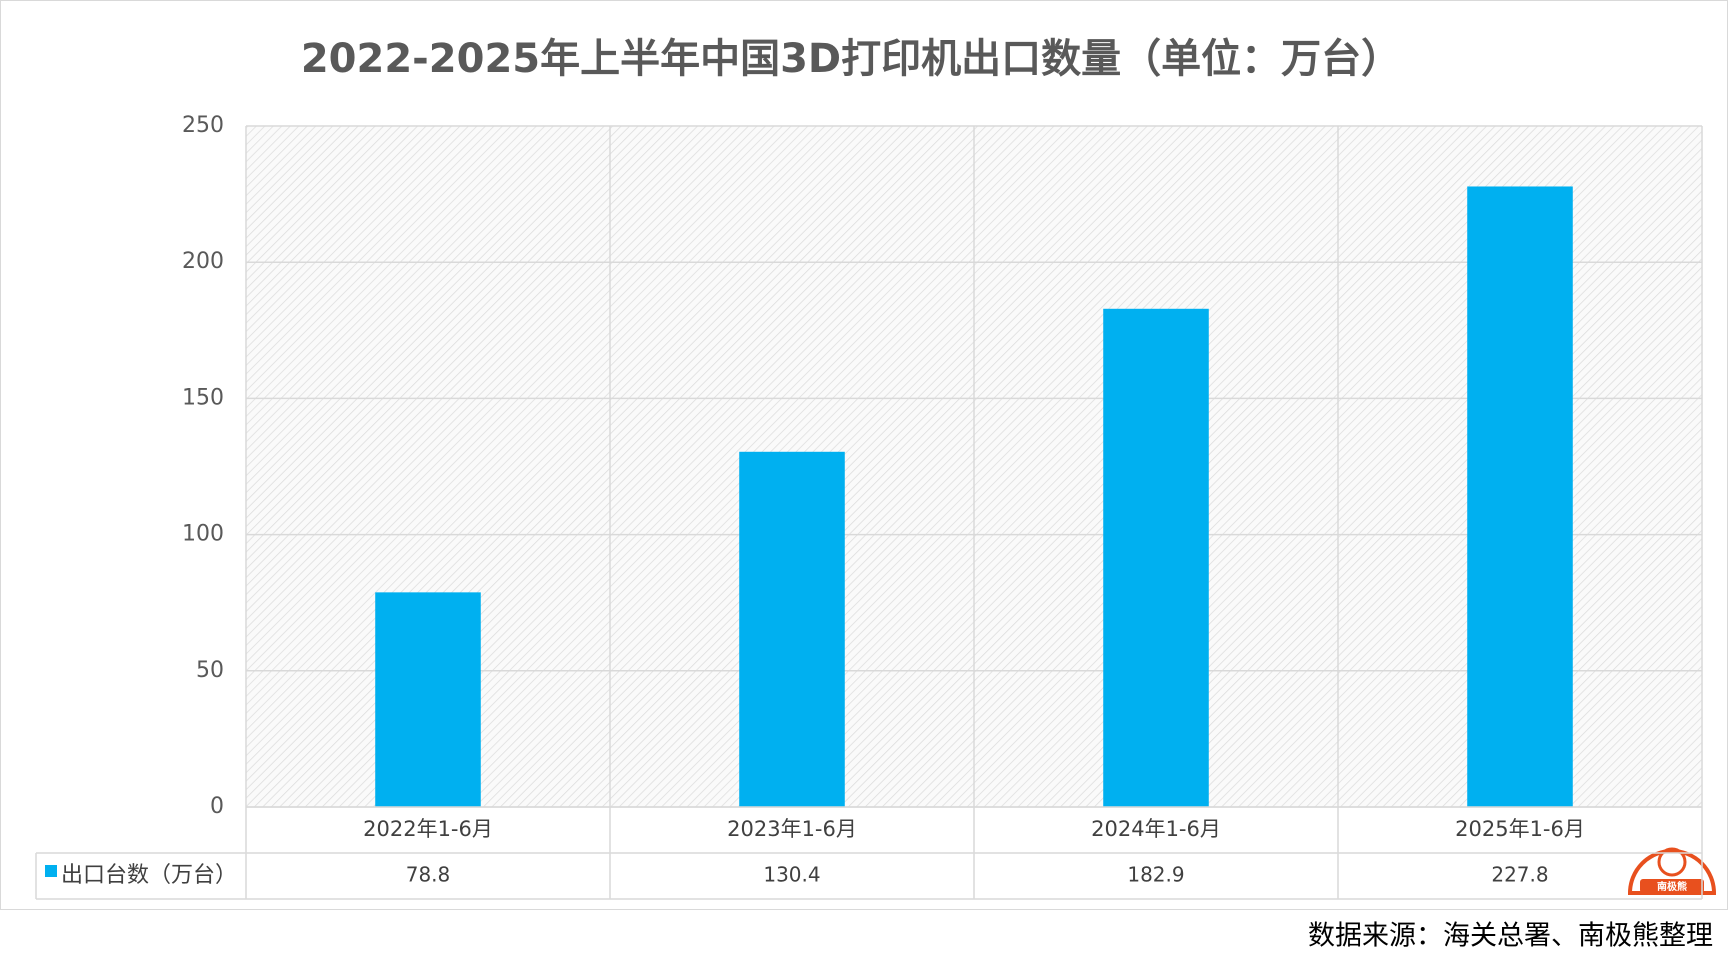 Image resolution: width=1728 pixels, height=965 pixels. I want to click on source-note: 数据来源：海关总署、南极熊整理, so click(1510, 936).